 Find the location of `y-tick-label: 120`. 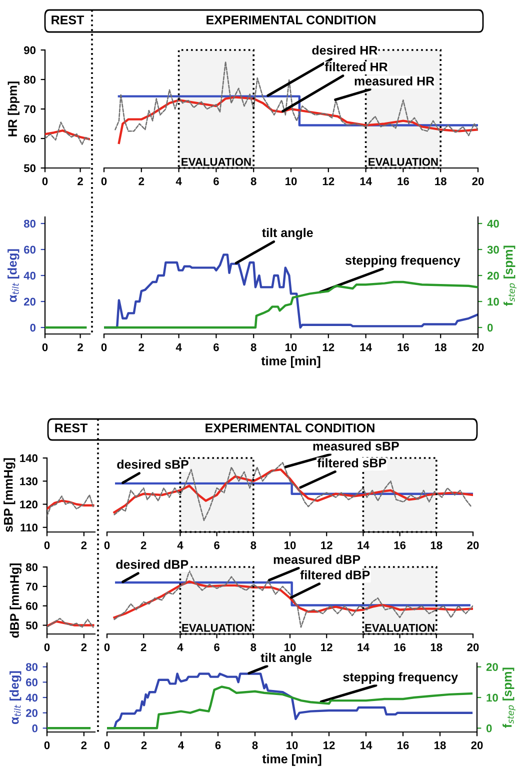

y-tick-label: 120 is located at coordinates (29, 504).